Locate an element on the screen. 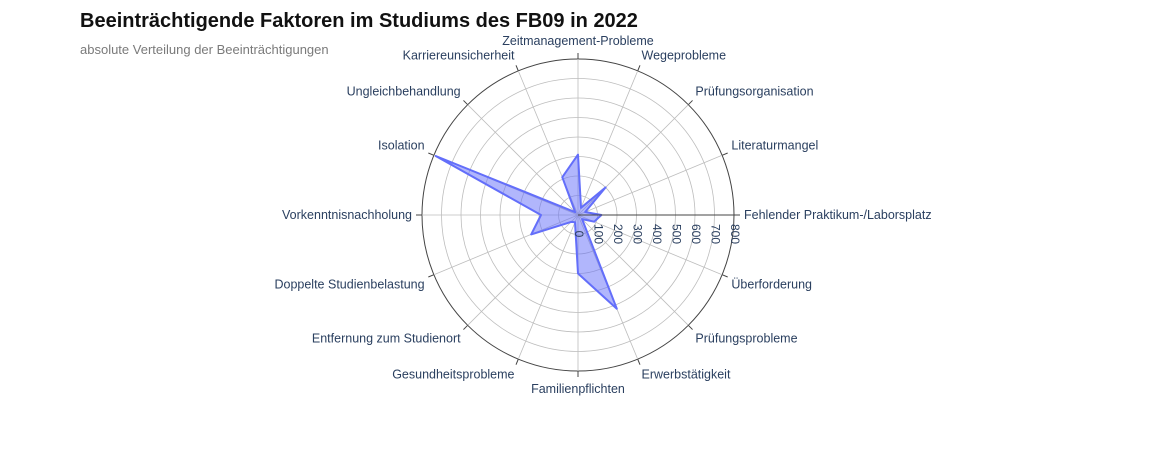  radial-tick-label: 200 is located at coordinates (618, 234).